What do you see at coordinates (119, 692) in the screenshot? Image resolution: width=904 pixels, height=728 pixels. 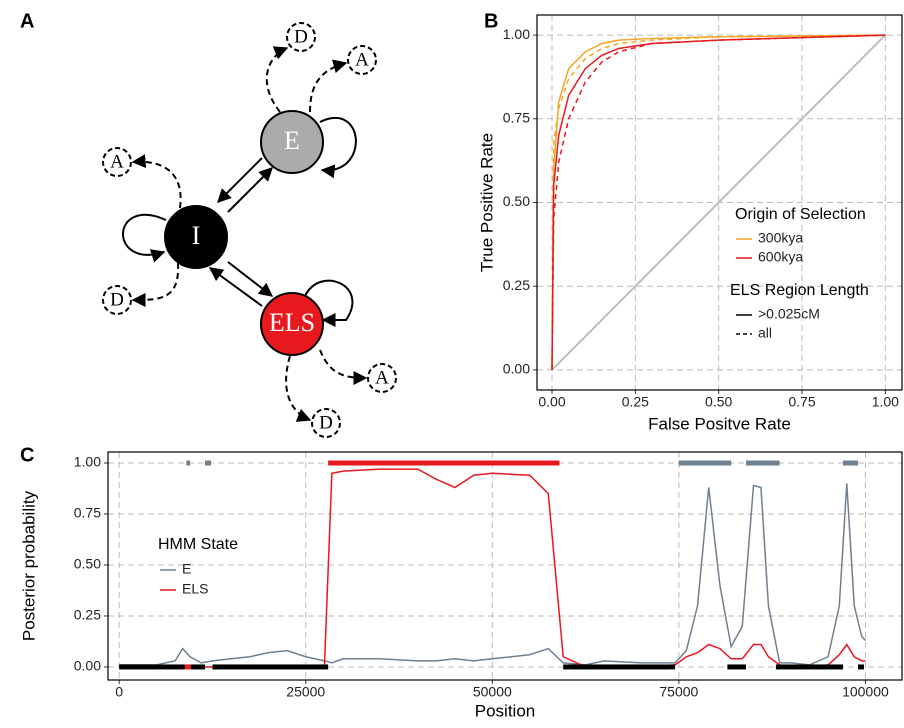 I see `x-tick-label: 0` at bounding box center [119, 692].